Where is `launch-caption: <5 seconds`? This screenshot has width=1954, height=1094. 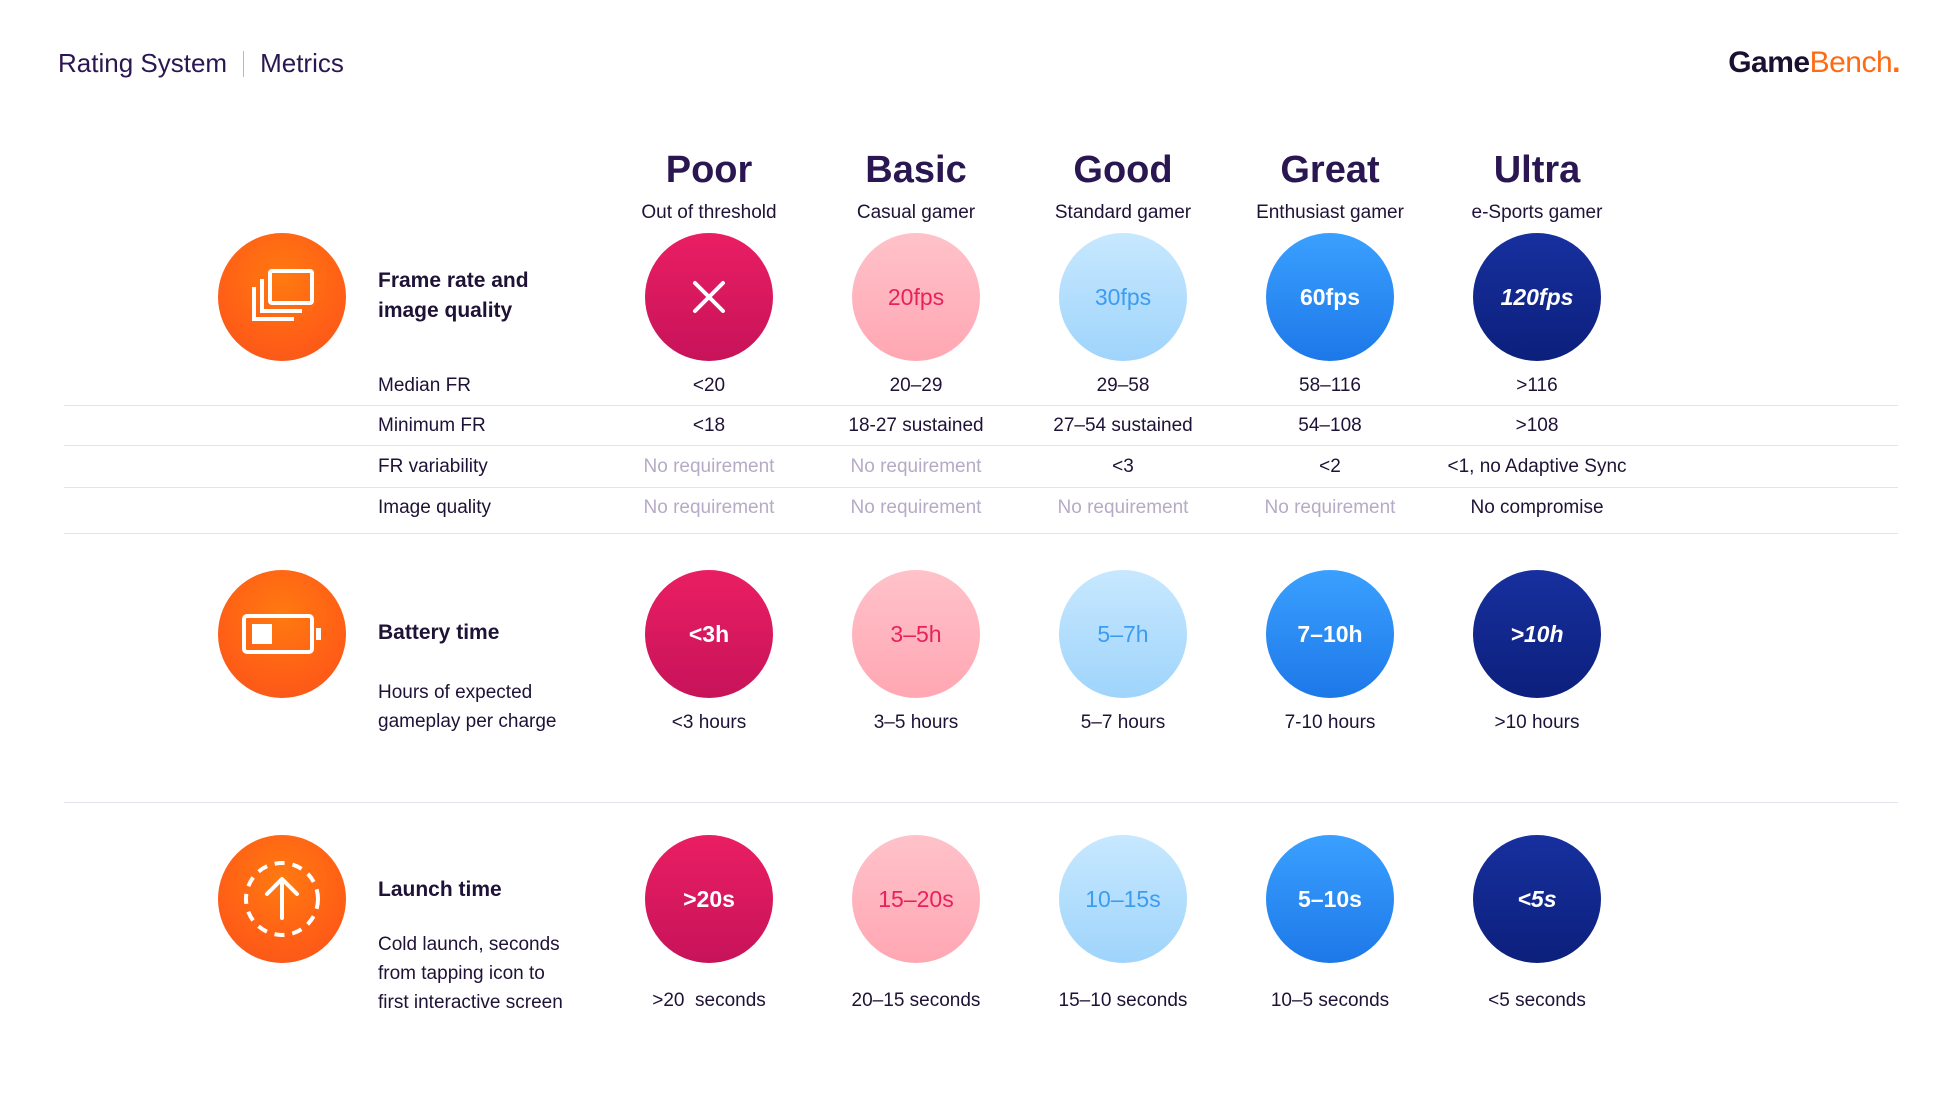 launch-caption: <5 seconds is located at coordinates (1537, 1000).